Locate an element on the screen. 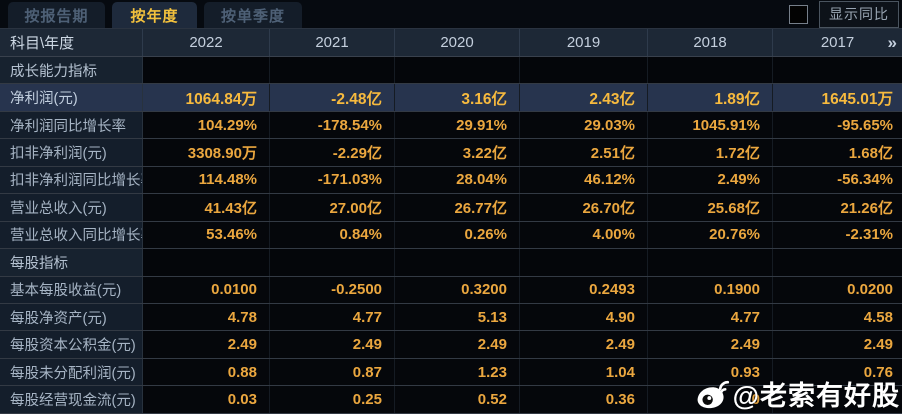 This screenshot has height=414, width=902. value-cell: 4.77 is located at coordinates (332, 317).